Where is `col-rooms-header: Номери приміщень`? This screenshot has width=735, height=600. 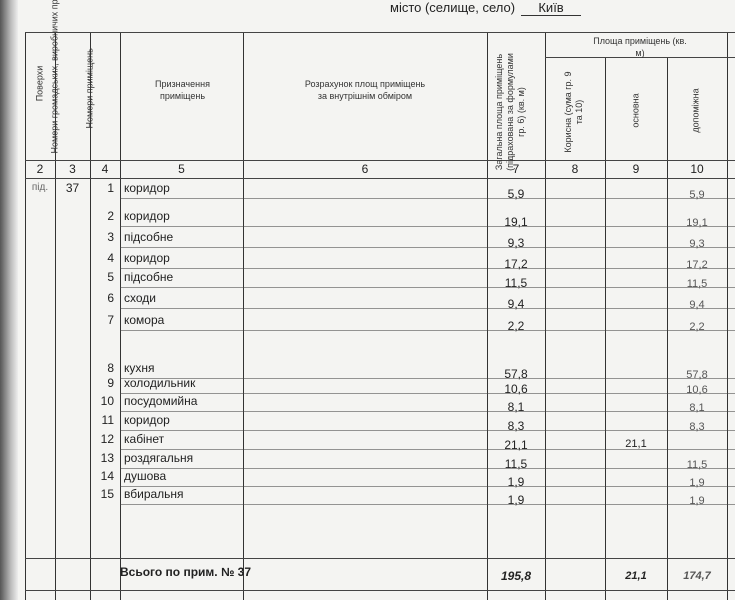 col-rooms-header: Номери приміщень is located at coordinates (89, 88).